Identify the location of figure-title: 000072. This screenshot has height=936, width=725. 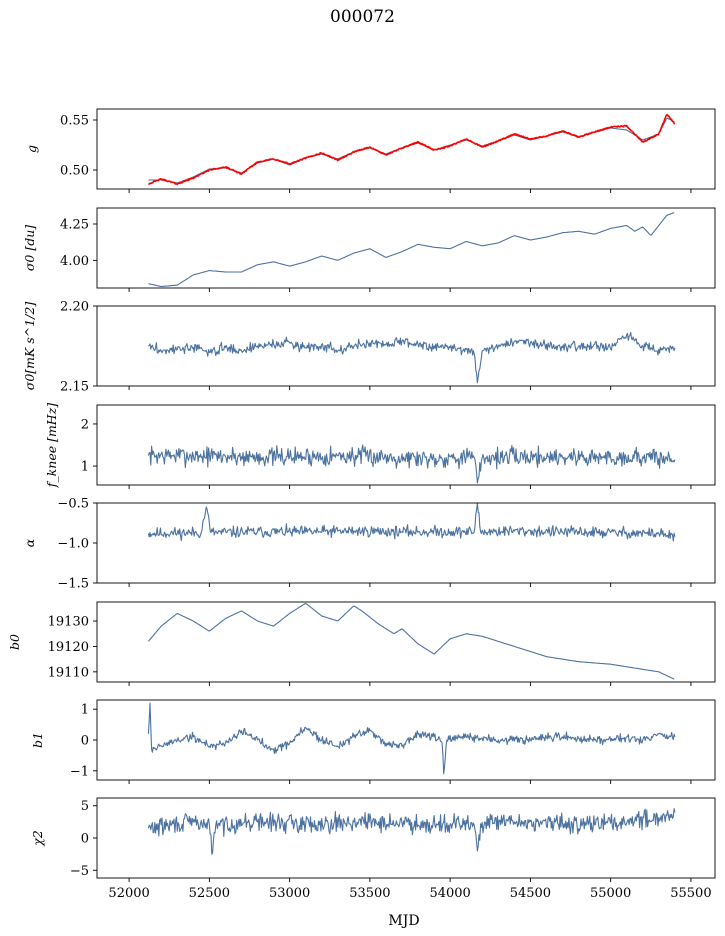
(362, 17).